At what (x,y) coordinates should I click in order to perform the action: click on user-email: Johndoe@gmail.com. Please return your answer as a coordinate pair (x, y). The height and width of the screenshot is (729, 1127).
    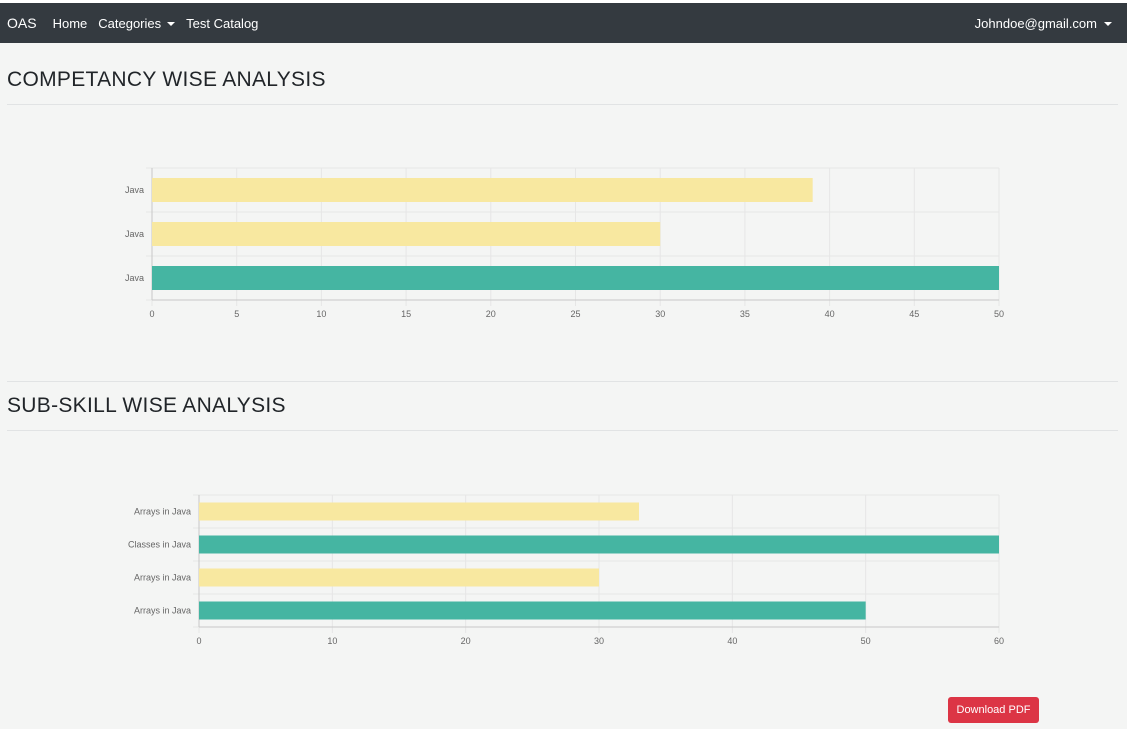
    Looking at the image, I should click on (1035, 23).